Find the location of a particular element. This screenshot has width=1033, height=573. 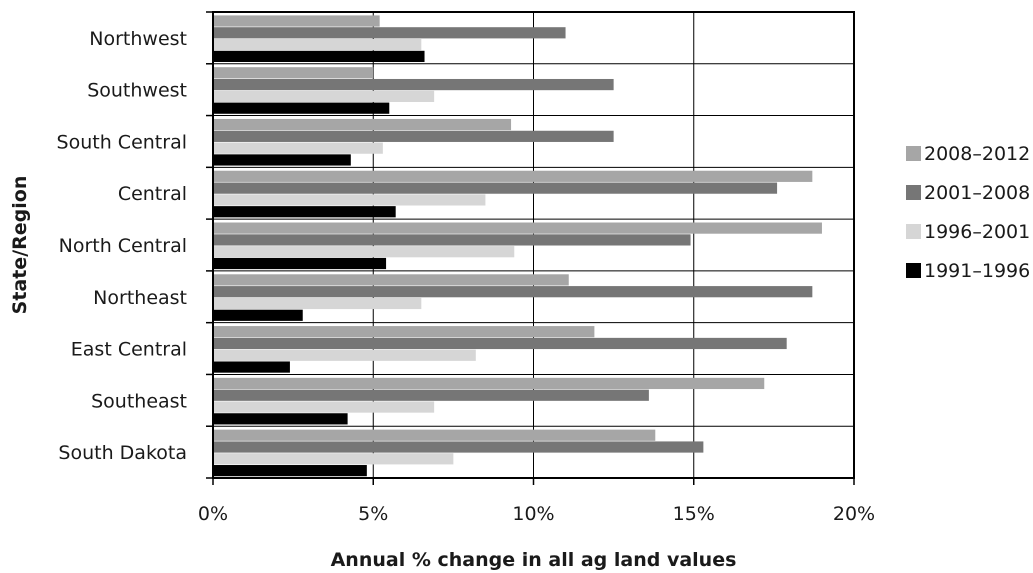

x-tick-label: 10% is located at coordinates (533, 514).